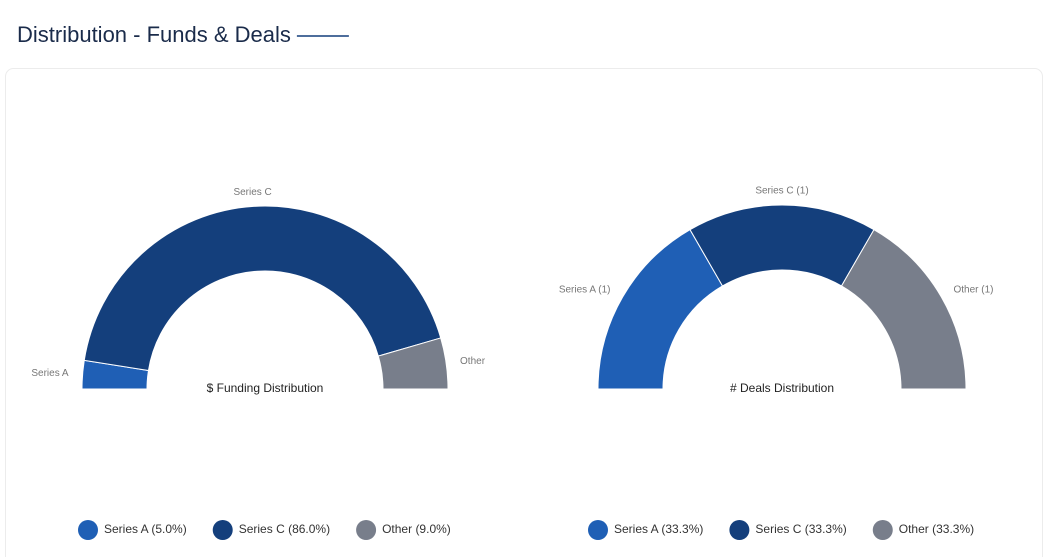 This screenshot has height=557, width=1050. Describe the element at coordinates (936, 529) in the screenshot. I see `legend-label: Other (33.3%)` at that location.